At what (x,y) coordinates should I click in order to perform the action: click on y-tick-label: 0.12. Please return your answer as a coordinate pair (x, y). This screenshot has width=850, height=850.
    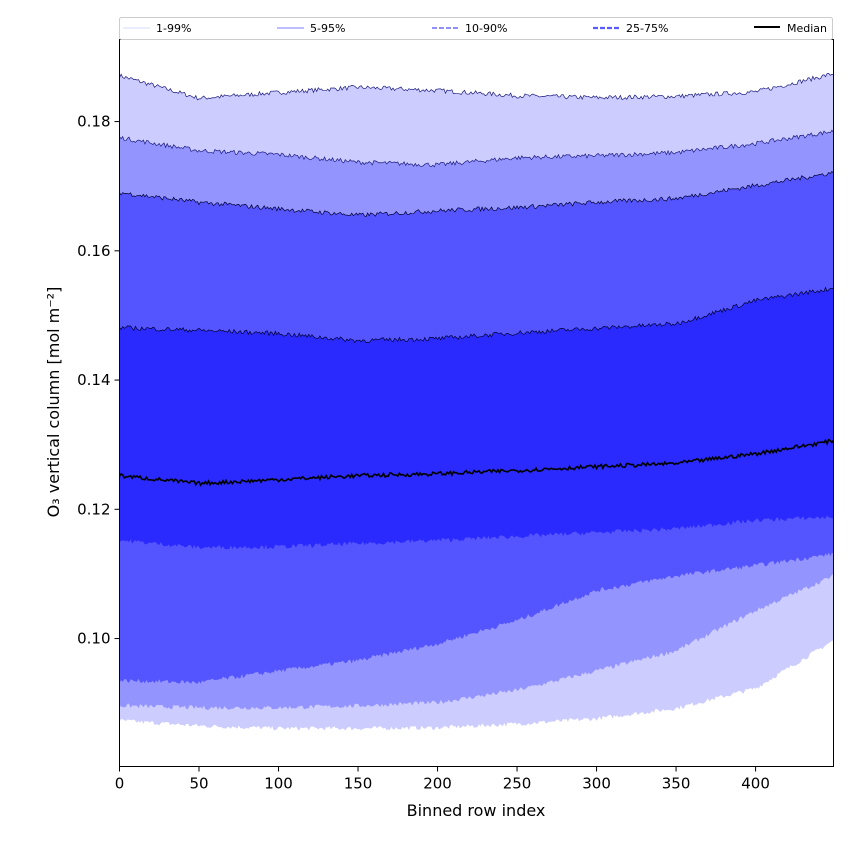
    Looking at the image, I should click on (93, 509).